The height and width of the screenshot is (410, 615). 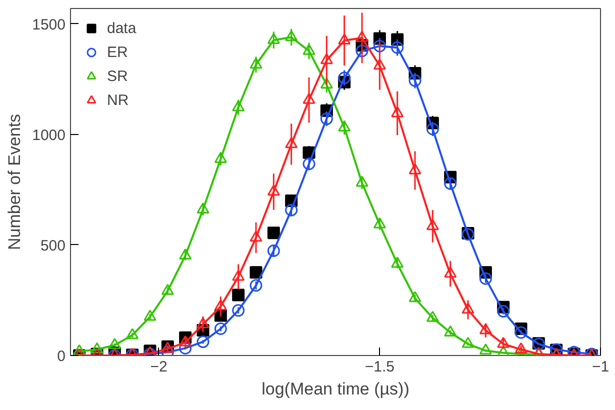 I want to click on x-tick-label: −1.5, so click(x=379, y=367).